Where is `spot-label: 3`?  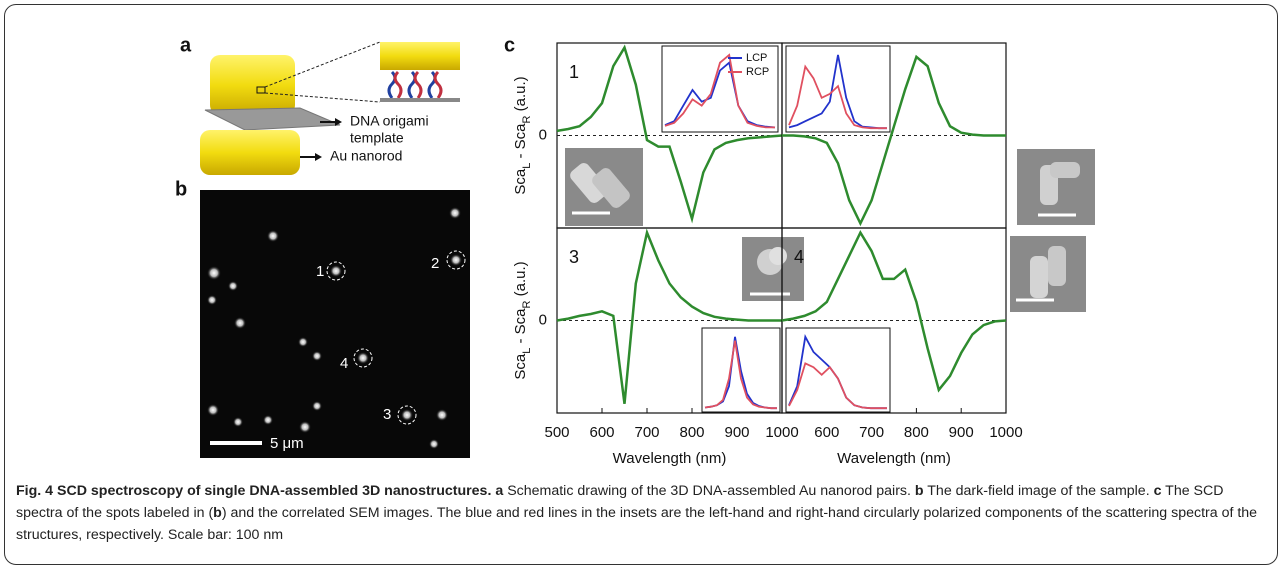 spot-label: 3 is located at coordinates (387, 414).